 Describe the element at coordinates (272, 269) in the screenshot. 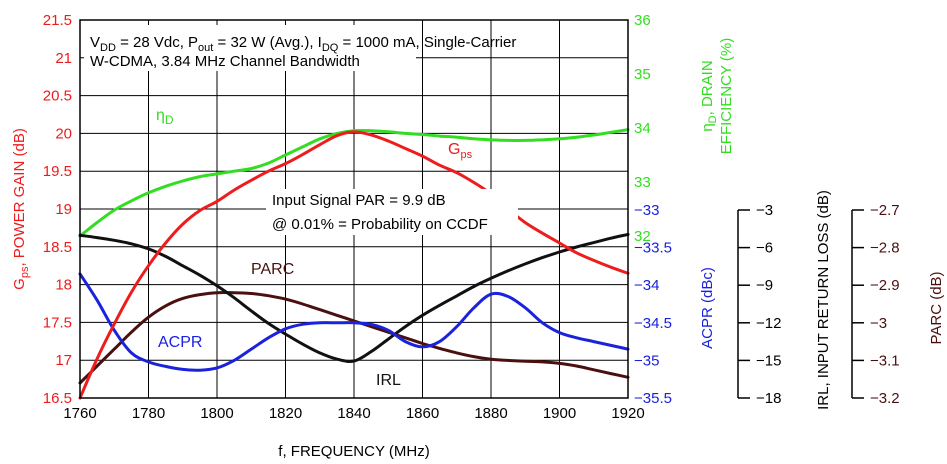

I see `series-label-parc: PARC` at that location.